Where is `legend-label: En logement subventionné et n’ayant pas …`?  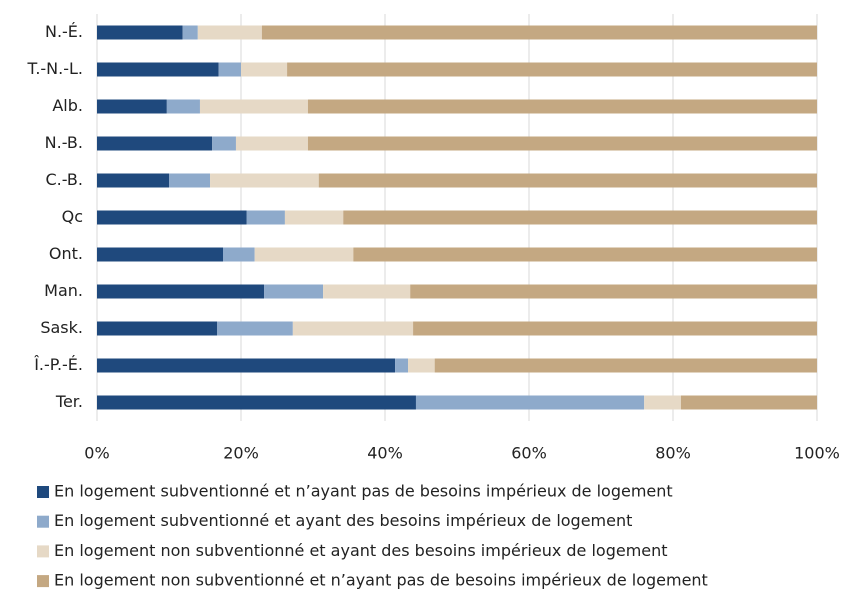 legend-label: En logement subventionné et n’ayant pas … is located at coordinates (363, 491).